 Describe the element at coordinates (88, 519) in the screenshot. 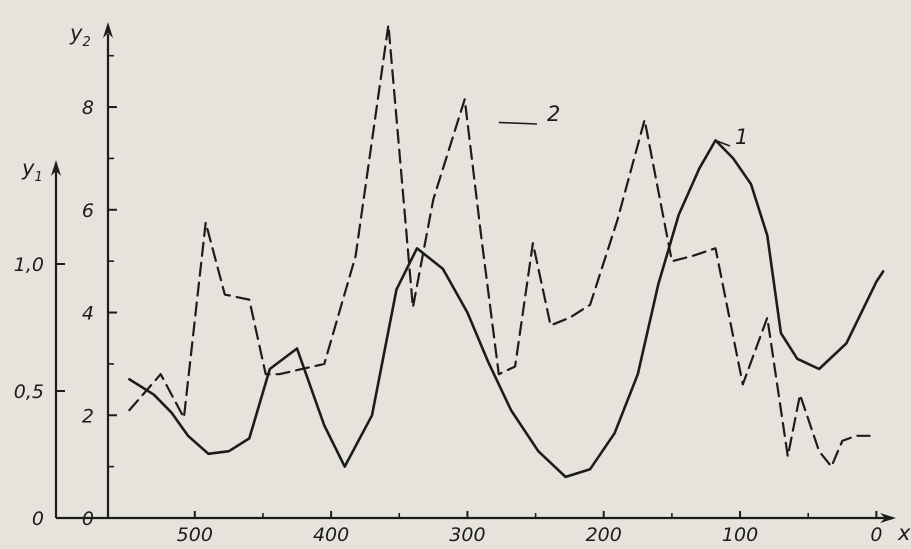

I see `y2-tick-label: 0` at that location.